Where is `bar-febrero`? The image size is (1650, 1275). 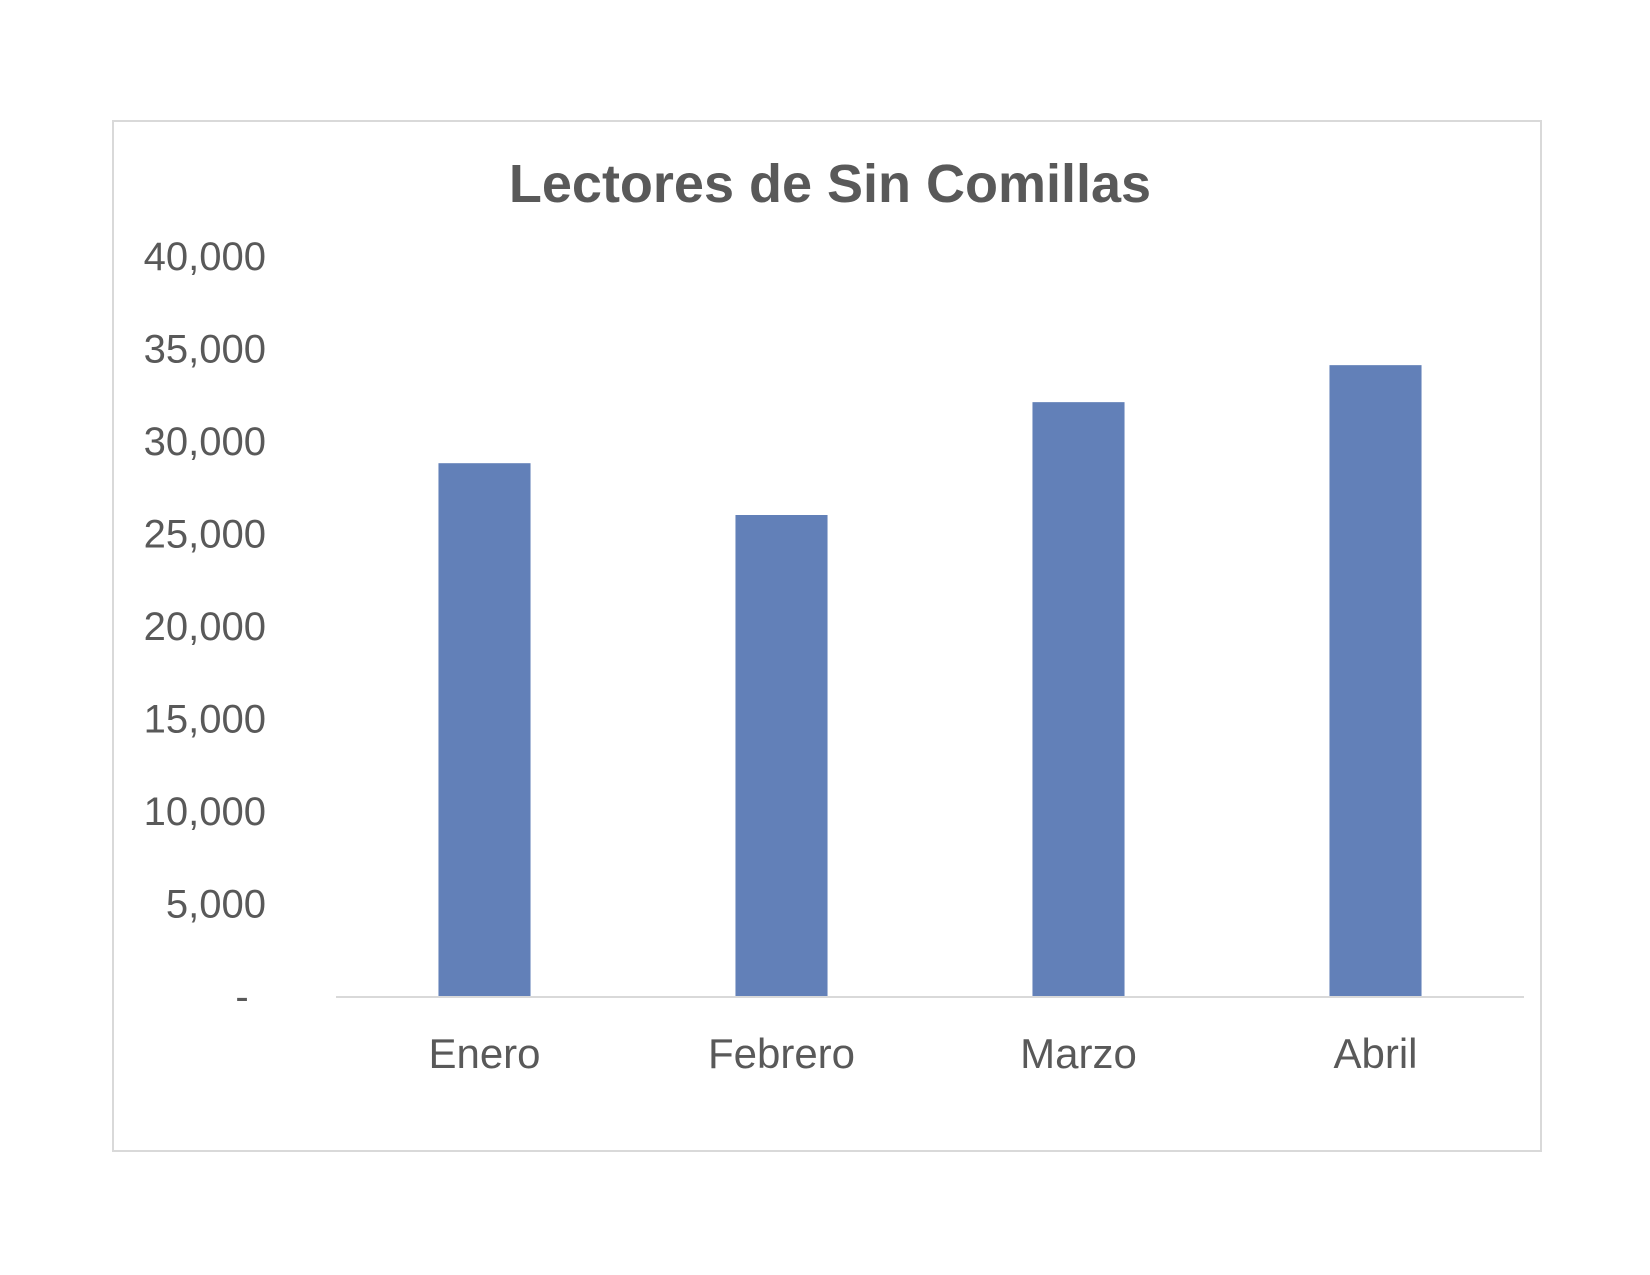
bar-febrero is located at coordinates (781, 755).